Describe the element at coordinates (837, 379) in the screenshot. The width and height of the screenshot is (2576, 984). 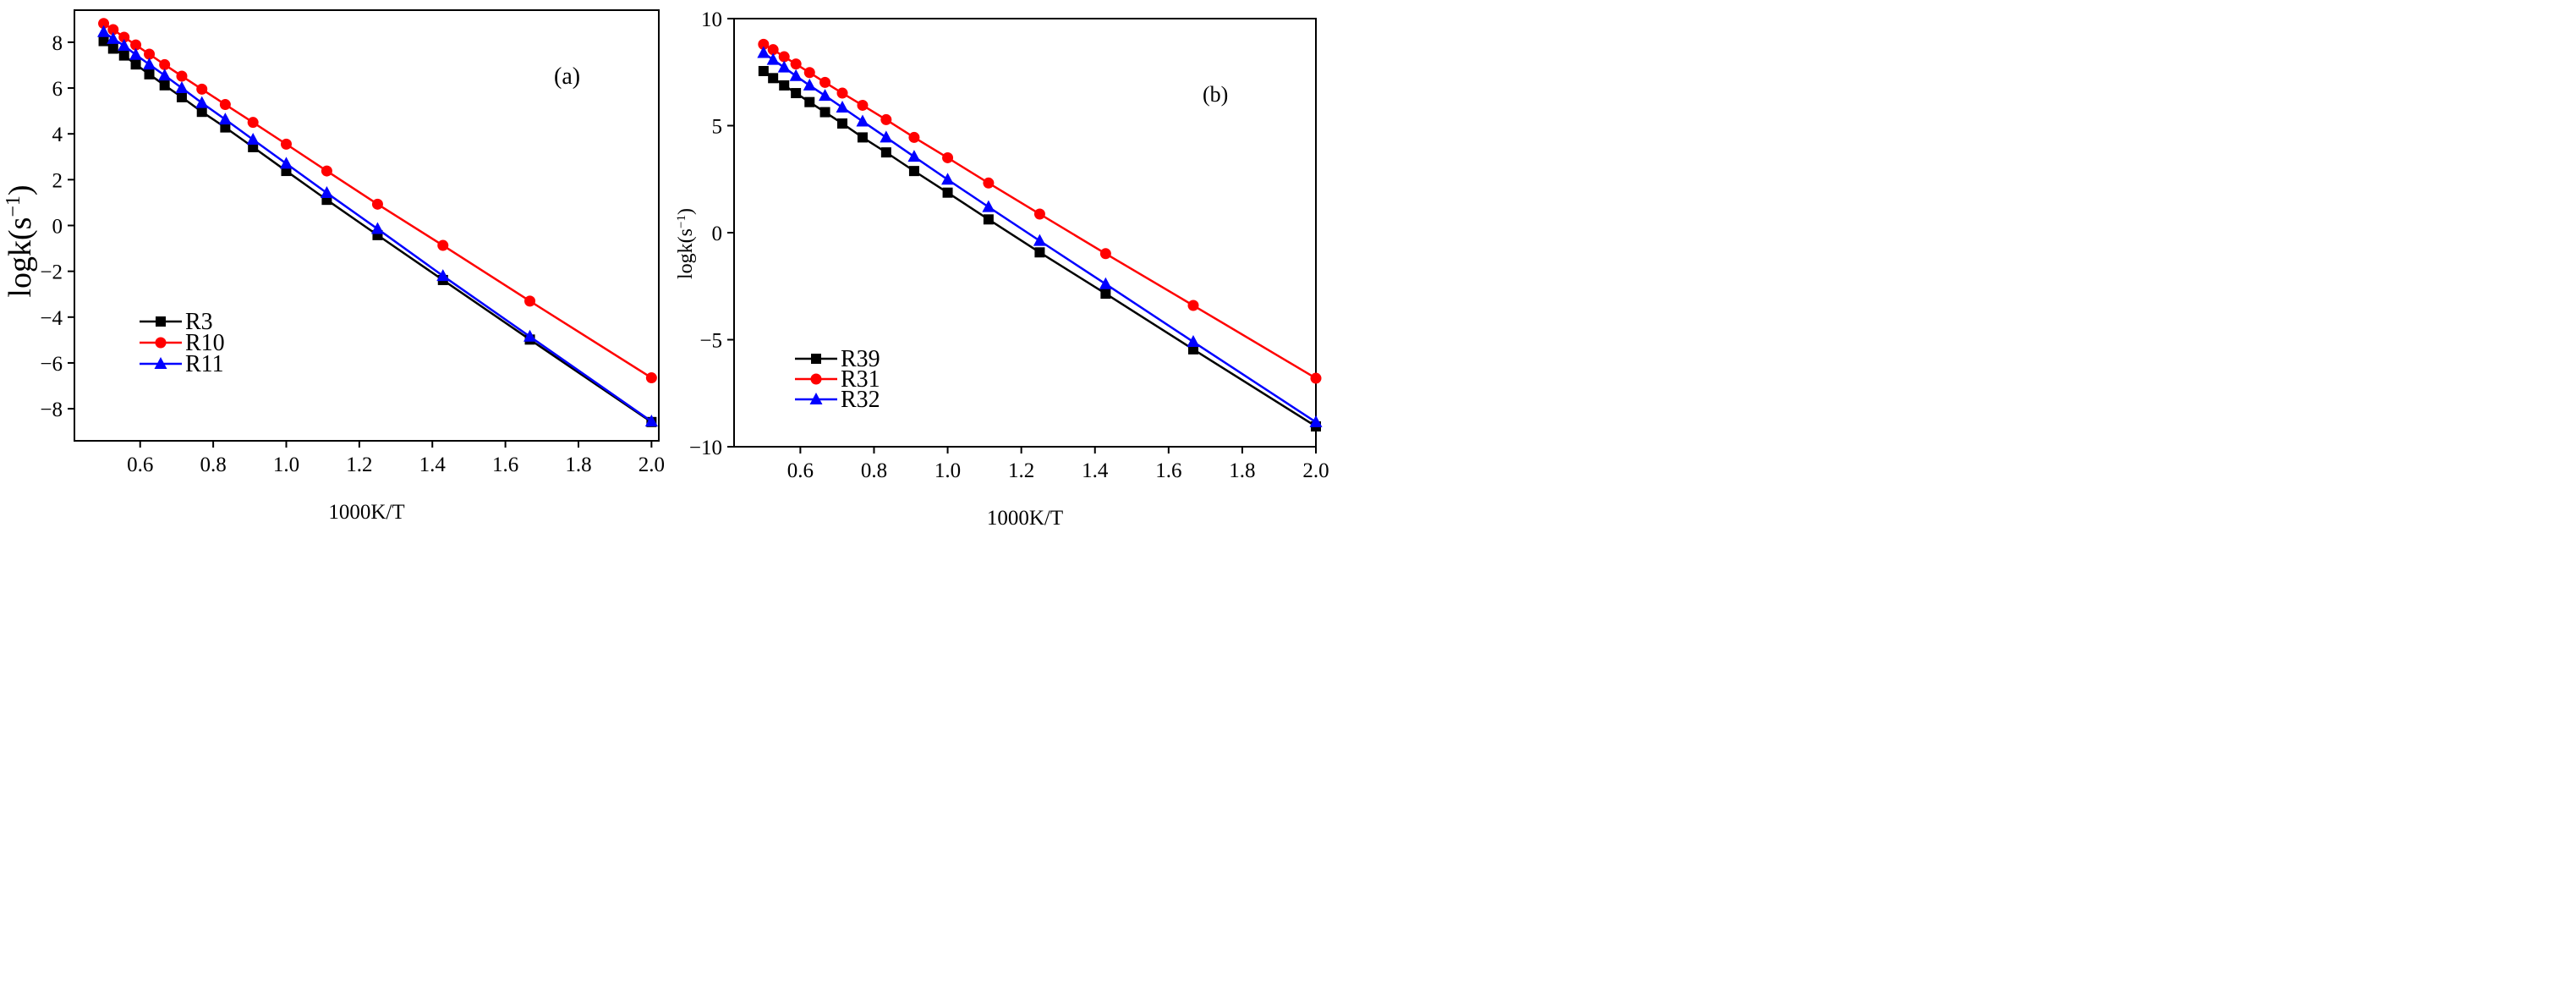
I see `legend-item: R31` at that location.